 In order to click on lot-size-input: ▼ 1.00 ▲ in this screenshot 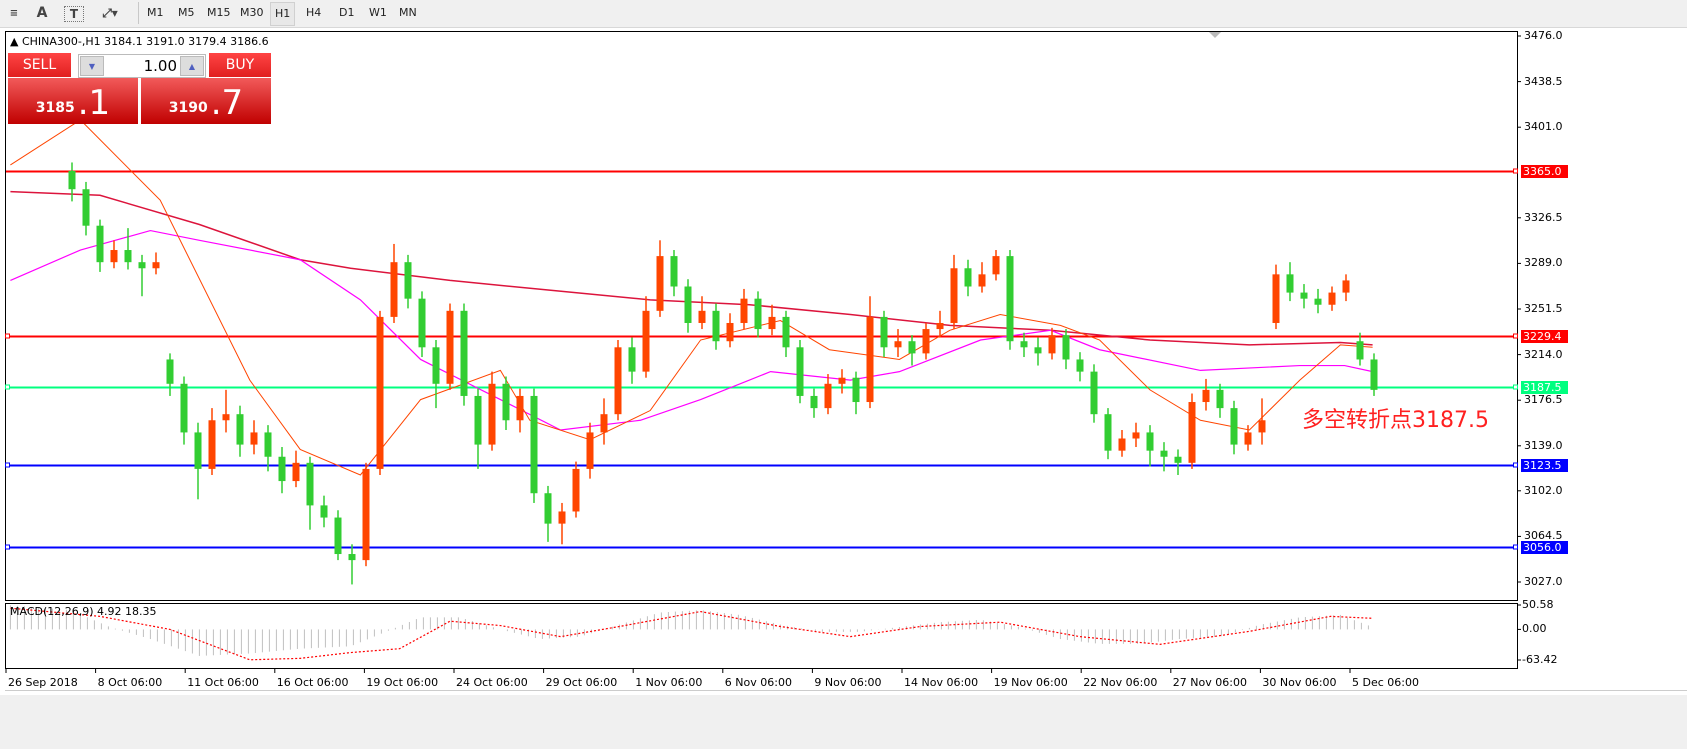, I will do `click(142, 66)`.